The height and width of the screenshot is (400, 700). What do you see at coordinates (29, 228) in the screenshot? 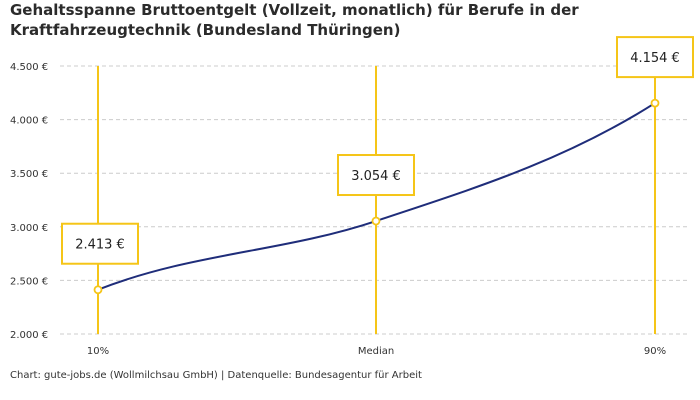
I see `y-tick-label: 3.000 €` at bounding box center [29, 228].